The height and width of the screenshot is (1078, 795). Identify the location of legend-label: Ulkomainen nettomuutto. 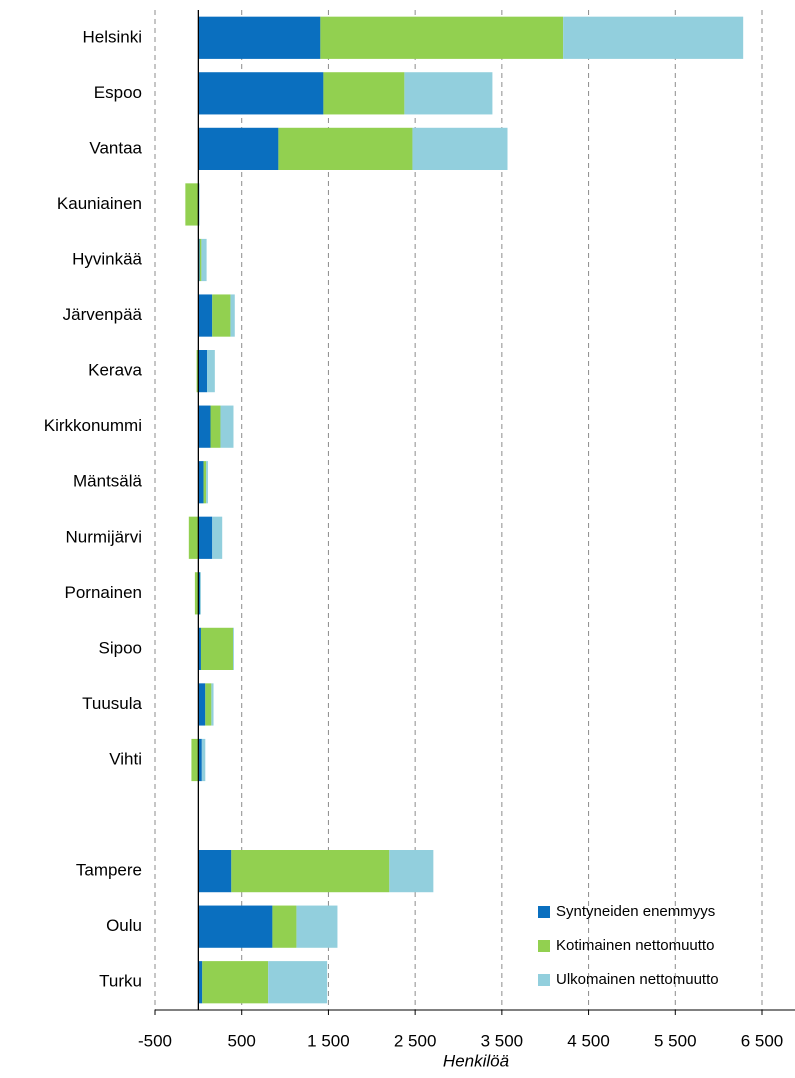
(637, 979).